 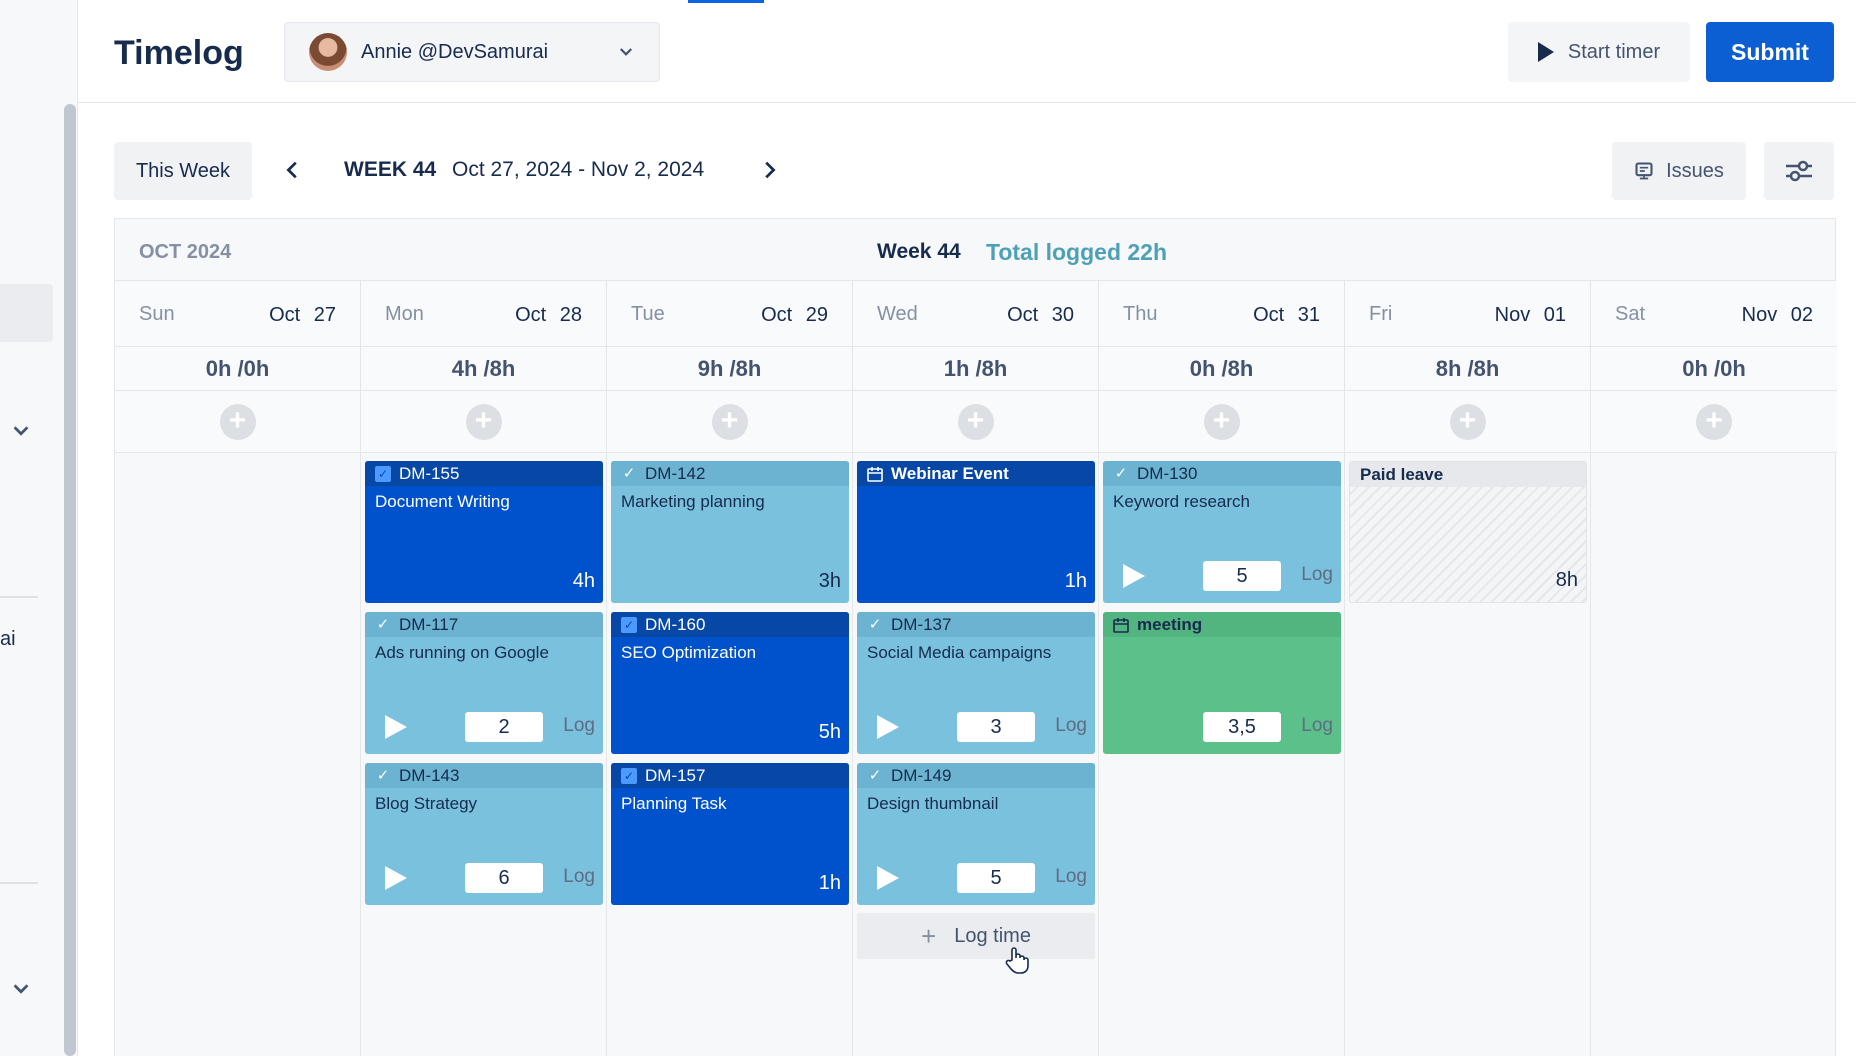 What do you see at coordinates (950, 473) in the screenshot?
I see `event-title: Webinar Event` at bounding box center [950, 473].